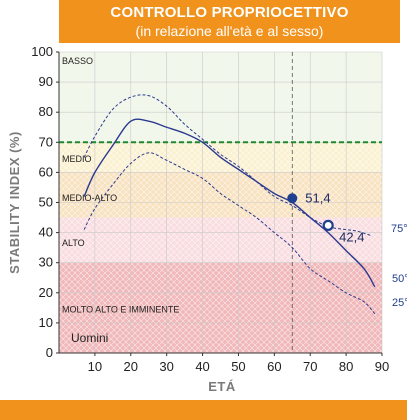 The image size is (407, 420). Describe the element at coordinates (310, 366) in the screenshot. I see `x-tick-label-70: 70` at that location.